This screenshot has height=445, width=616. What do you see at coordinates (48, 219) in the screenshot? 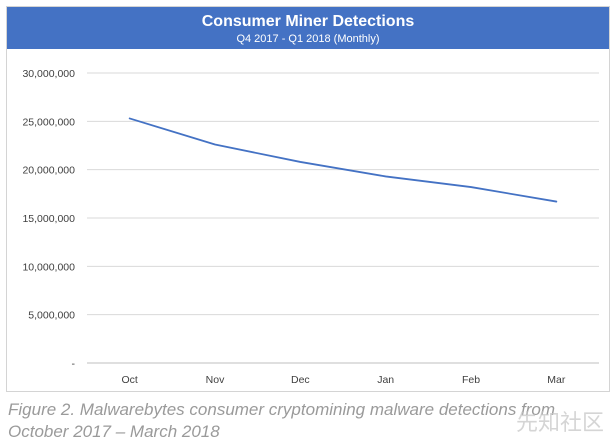
I see `y-tick-label: 15,000,000` at bounding box center [48, 219].